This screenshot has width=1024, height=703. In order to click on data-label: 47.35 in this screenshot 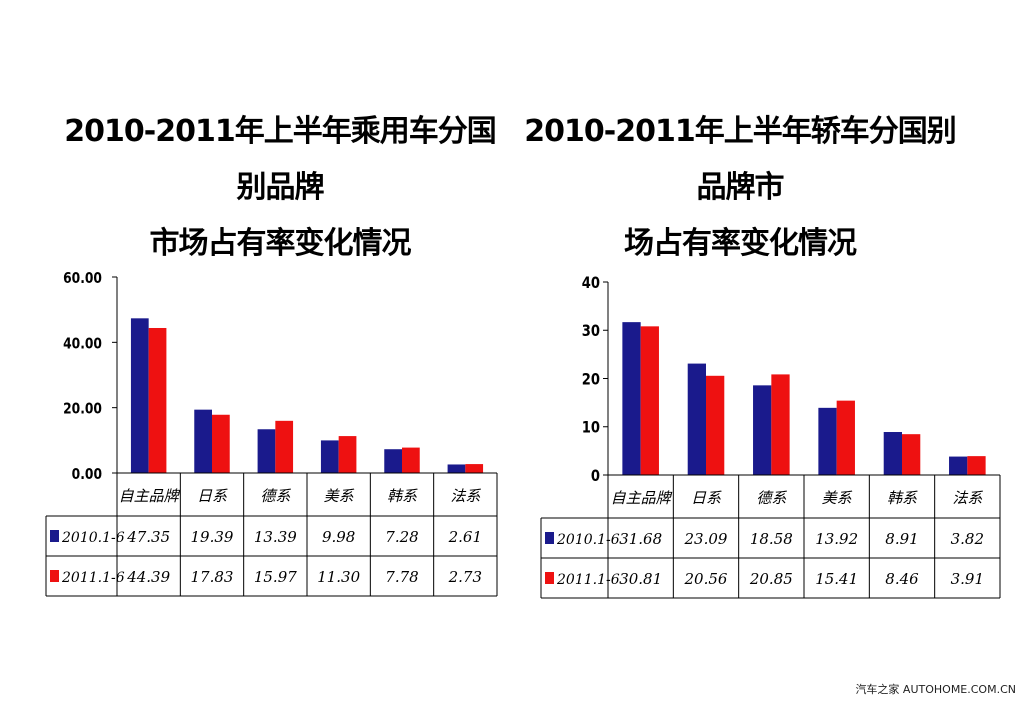, I will do `click(148, 537)`.